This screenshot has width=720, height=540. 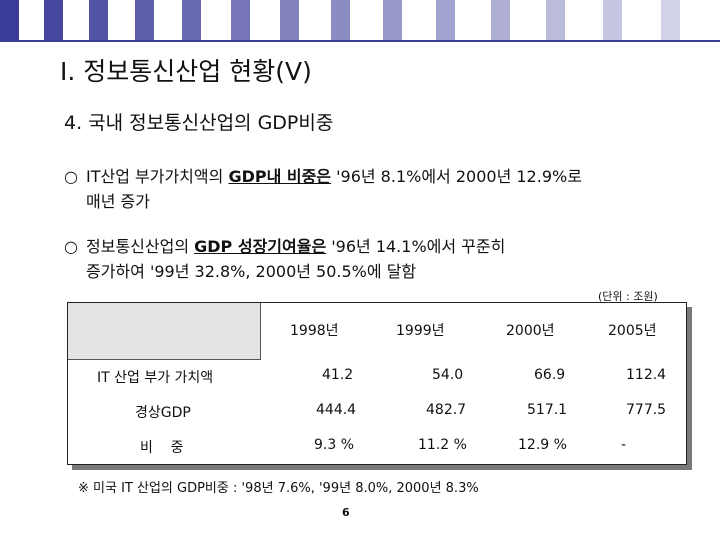 I want to click on table-cell: 112.4, so click(x=646, y=375).